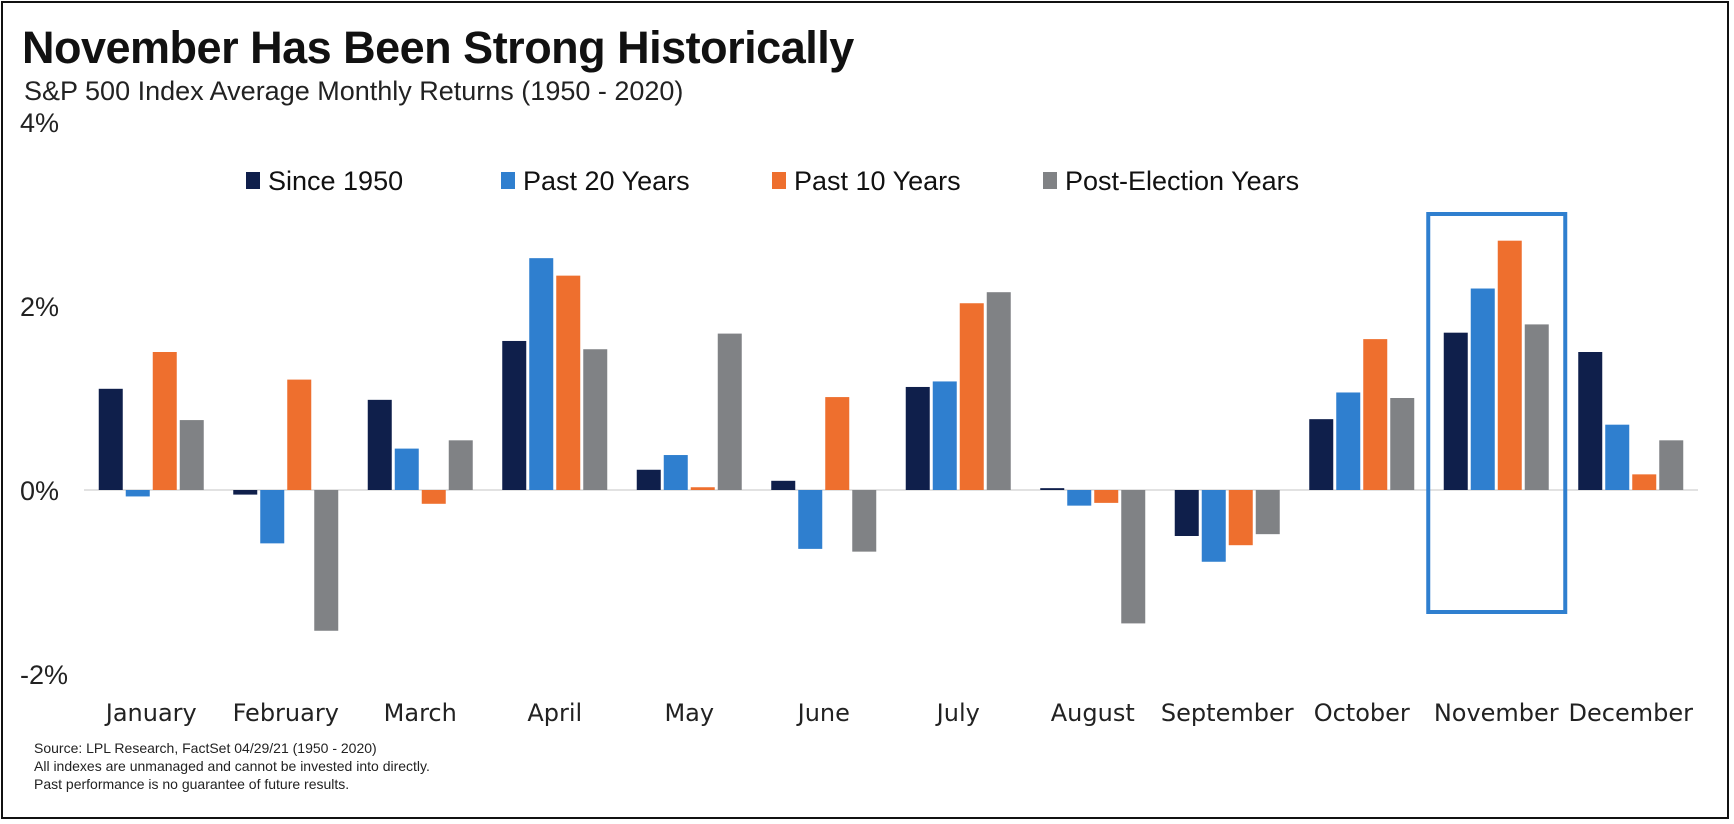 The width and height of the screenshot is (1734, 824). What do you see at coordinates (39, 307) in the screenshot?
I see `y-tick-label: 2%` at bounding box center [39, 307].